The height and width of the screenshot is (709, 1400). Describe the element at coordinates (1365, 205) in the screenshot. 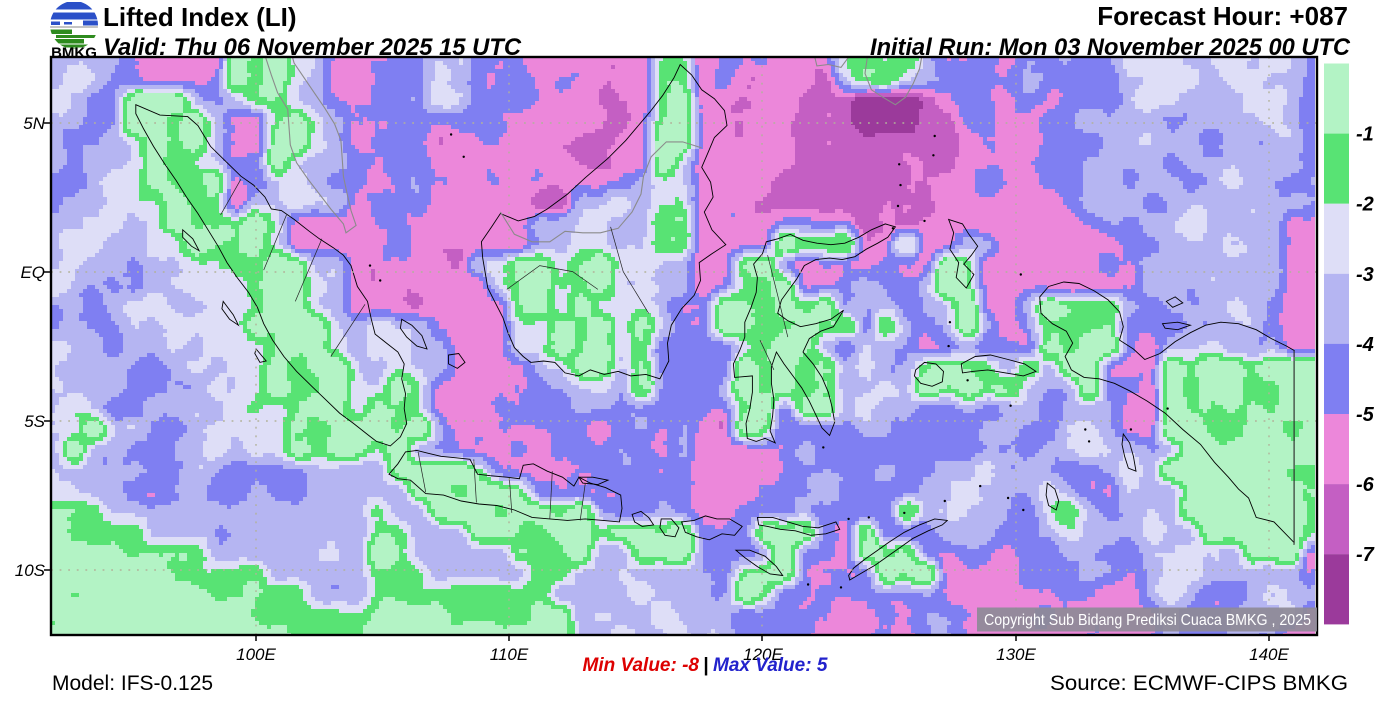

I see `svg-text: -2` at that location.